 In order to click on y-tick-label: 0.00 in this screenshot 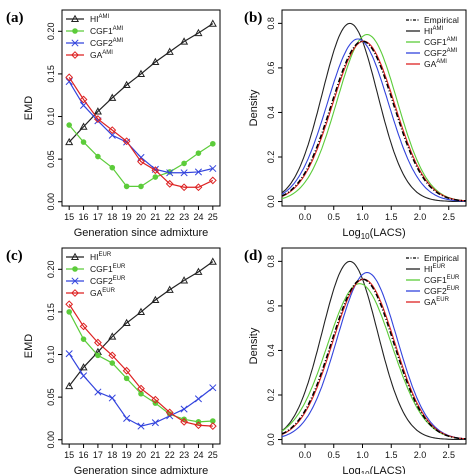, I will do `click(51, 440)`.